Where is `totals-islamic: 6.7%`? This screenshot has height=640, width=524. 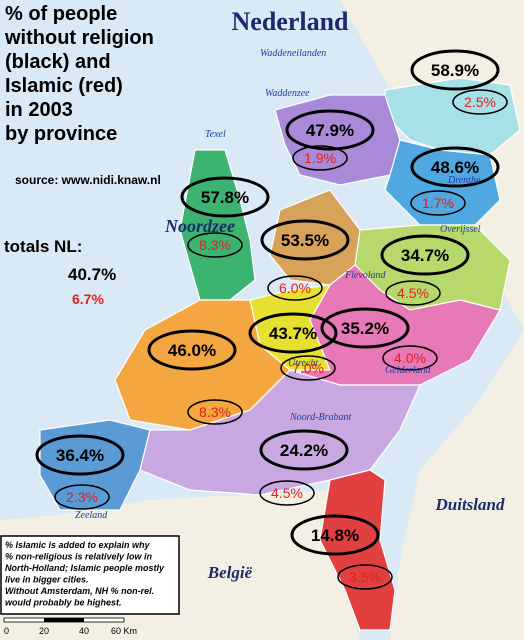 totals-islamic: 6.7% is located at coordinates (88, 299).